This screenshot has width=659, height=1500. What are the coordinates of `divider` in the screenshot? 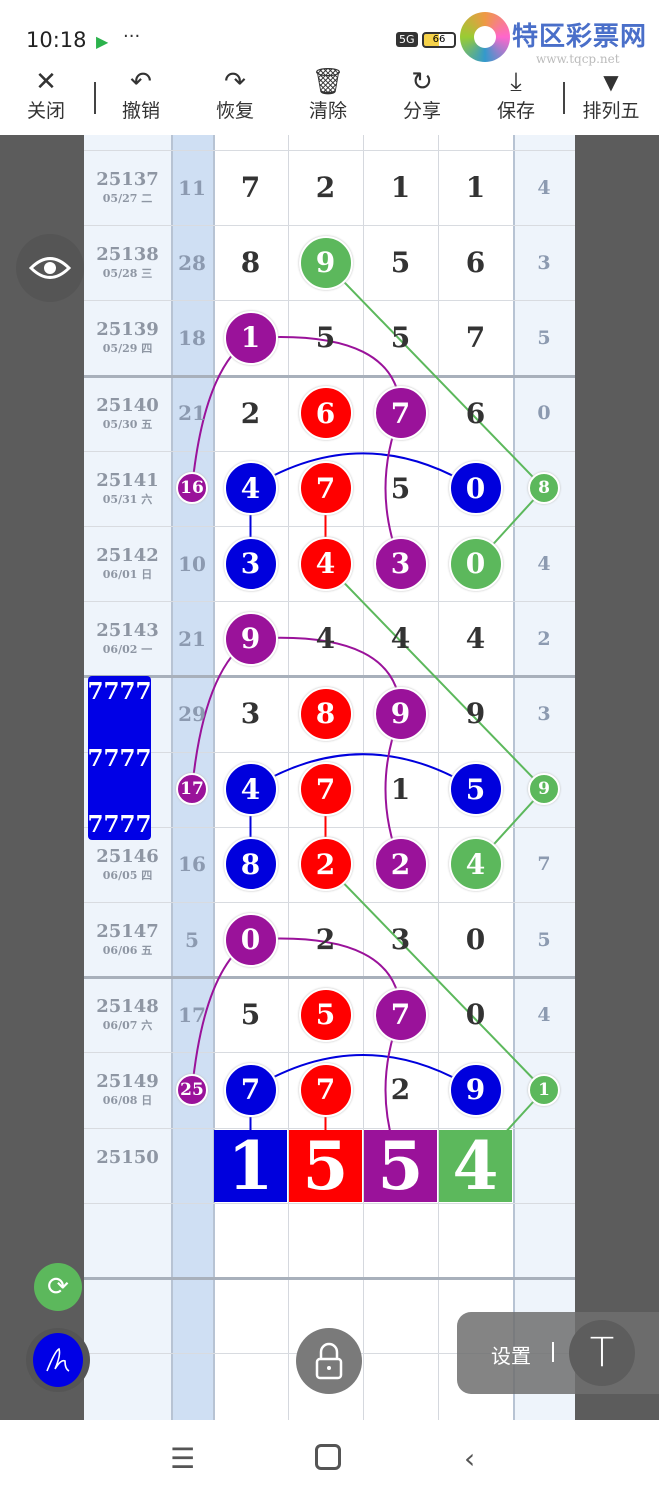 It's located at (553, 1352).